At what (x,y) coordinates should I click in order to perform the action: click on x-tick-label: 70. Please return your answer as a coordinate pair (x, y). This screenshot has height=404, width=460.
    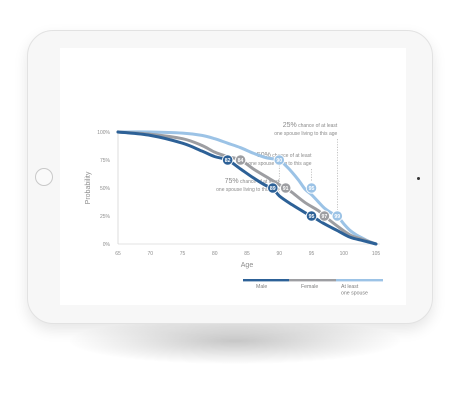
    Looking at the image, I should click on (150, 254).